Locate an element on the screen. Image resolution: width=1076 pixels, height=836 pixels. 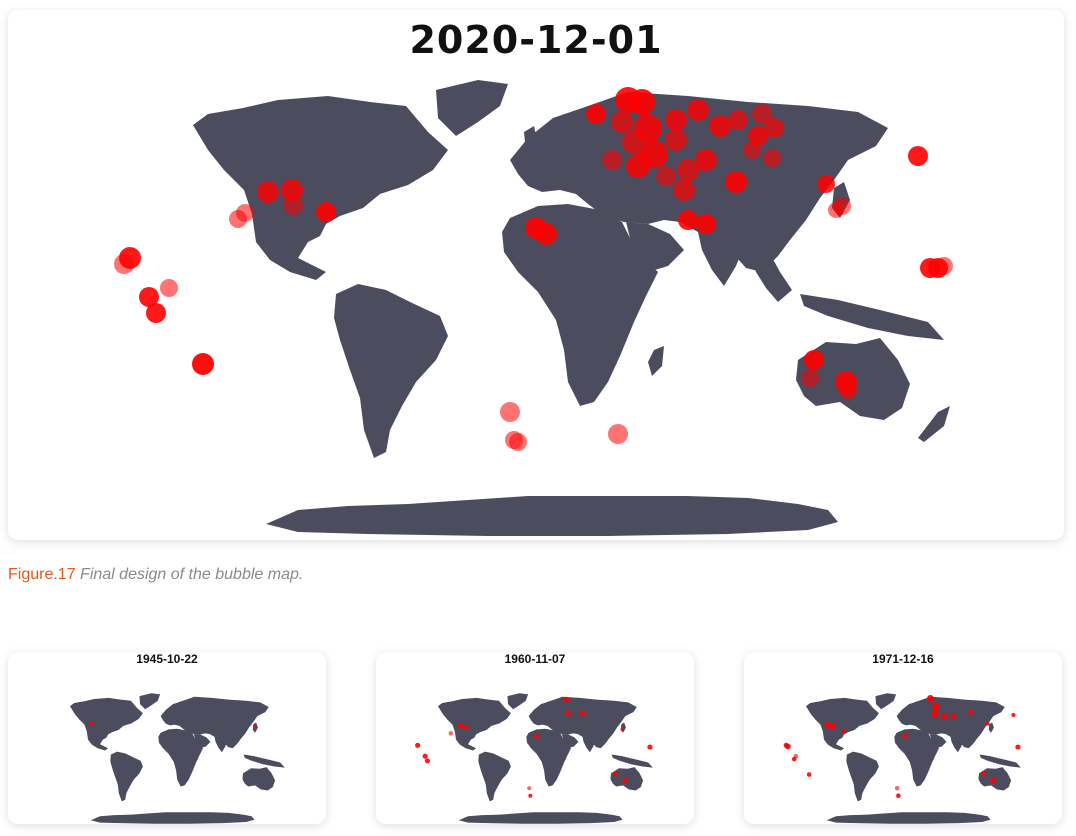
thumbnail-title: 1960-11-07 is located at coordinates (535, 659).